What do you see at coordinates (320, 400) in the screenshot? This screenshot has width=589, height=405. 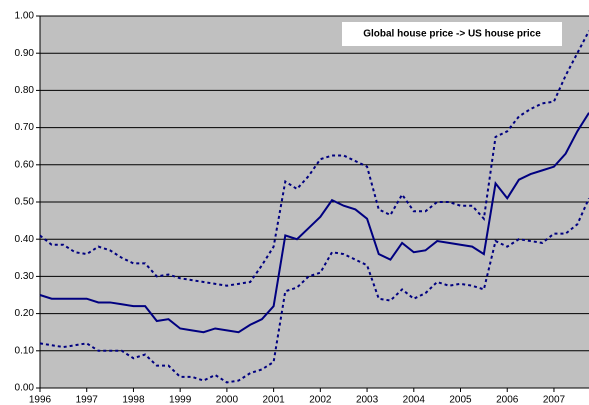 I see `x-tick-label: 2002` at bounding box center [320, 400].